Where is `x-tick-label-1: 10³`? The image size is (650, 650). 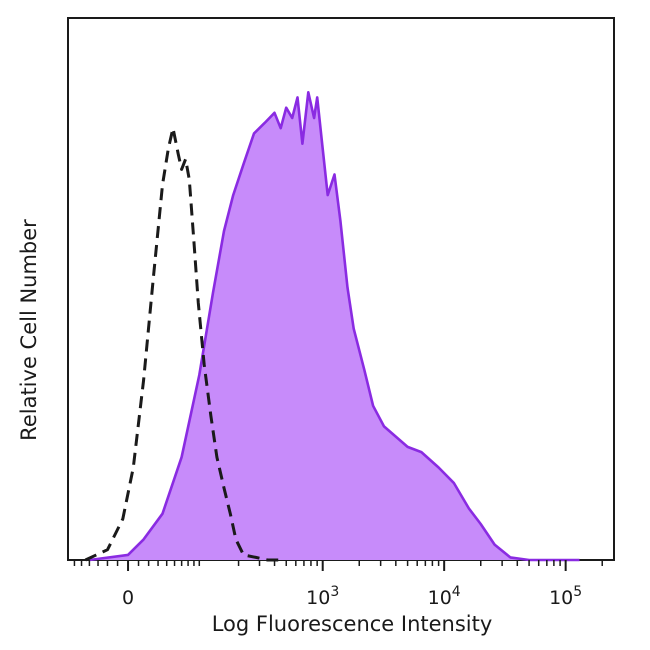 x-tick-label-1: 10³ is located at coordinates (322, 596).